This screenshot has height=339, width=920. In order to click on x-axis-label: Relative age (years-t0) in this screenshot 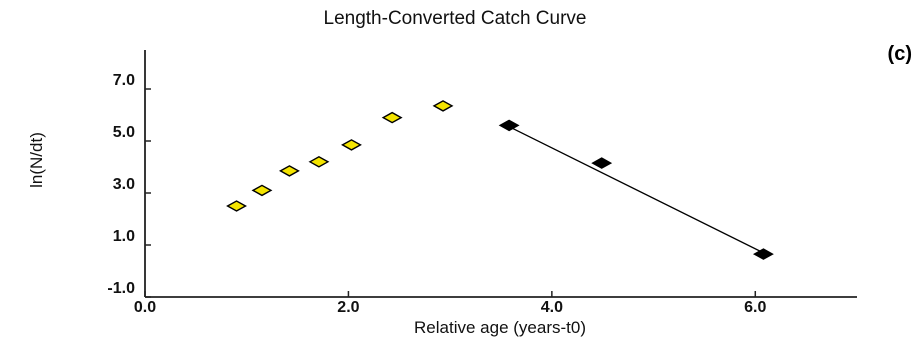, I will do `click(500, 327)`.